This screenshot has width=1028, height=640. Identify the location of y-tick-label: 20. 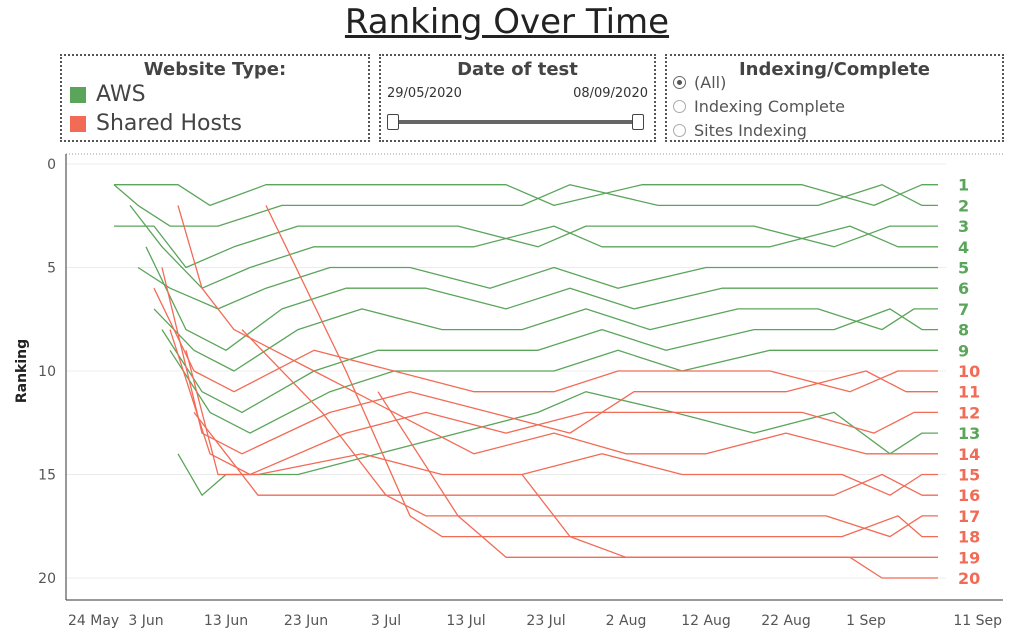
(47, 579).